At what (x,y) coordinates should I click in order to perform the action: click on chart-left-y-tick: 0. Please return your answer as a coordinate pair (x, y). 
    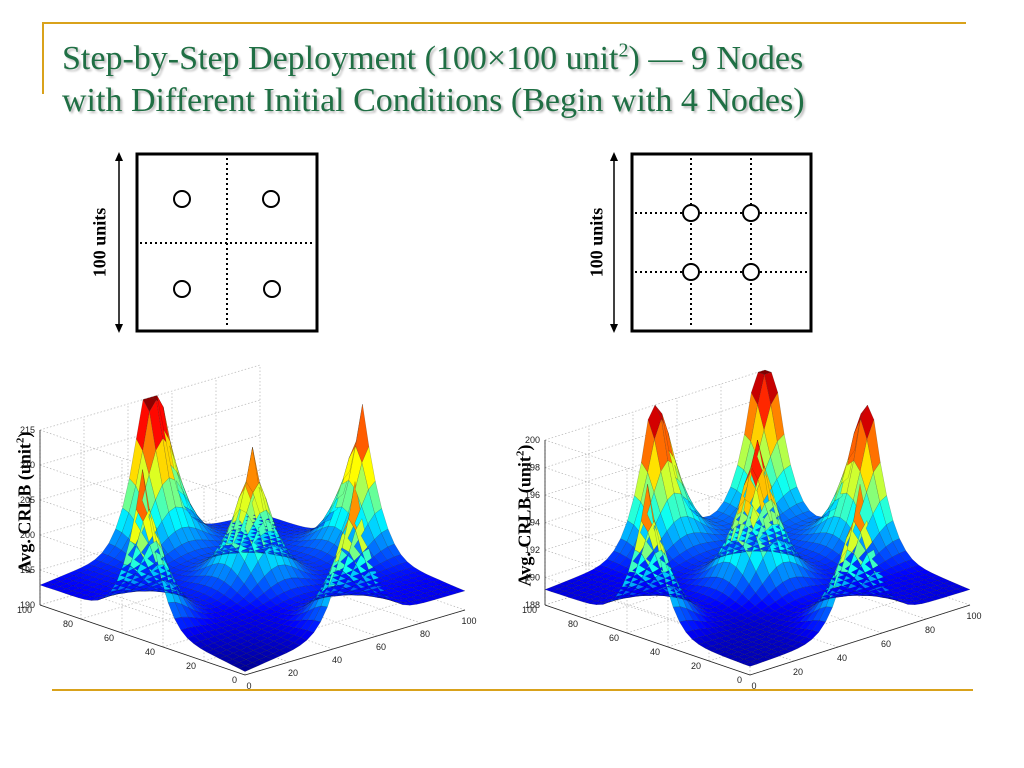
    Looking at the image, I should click on (234, 680).